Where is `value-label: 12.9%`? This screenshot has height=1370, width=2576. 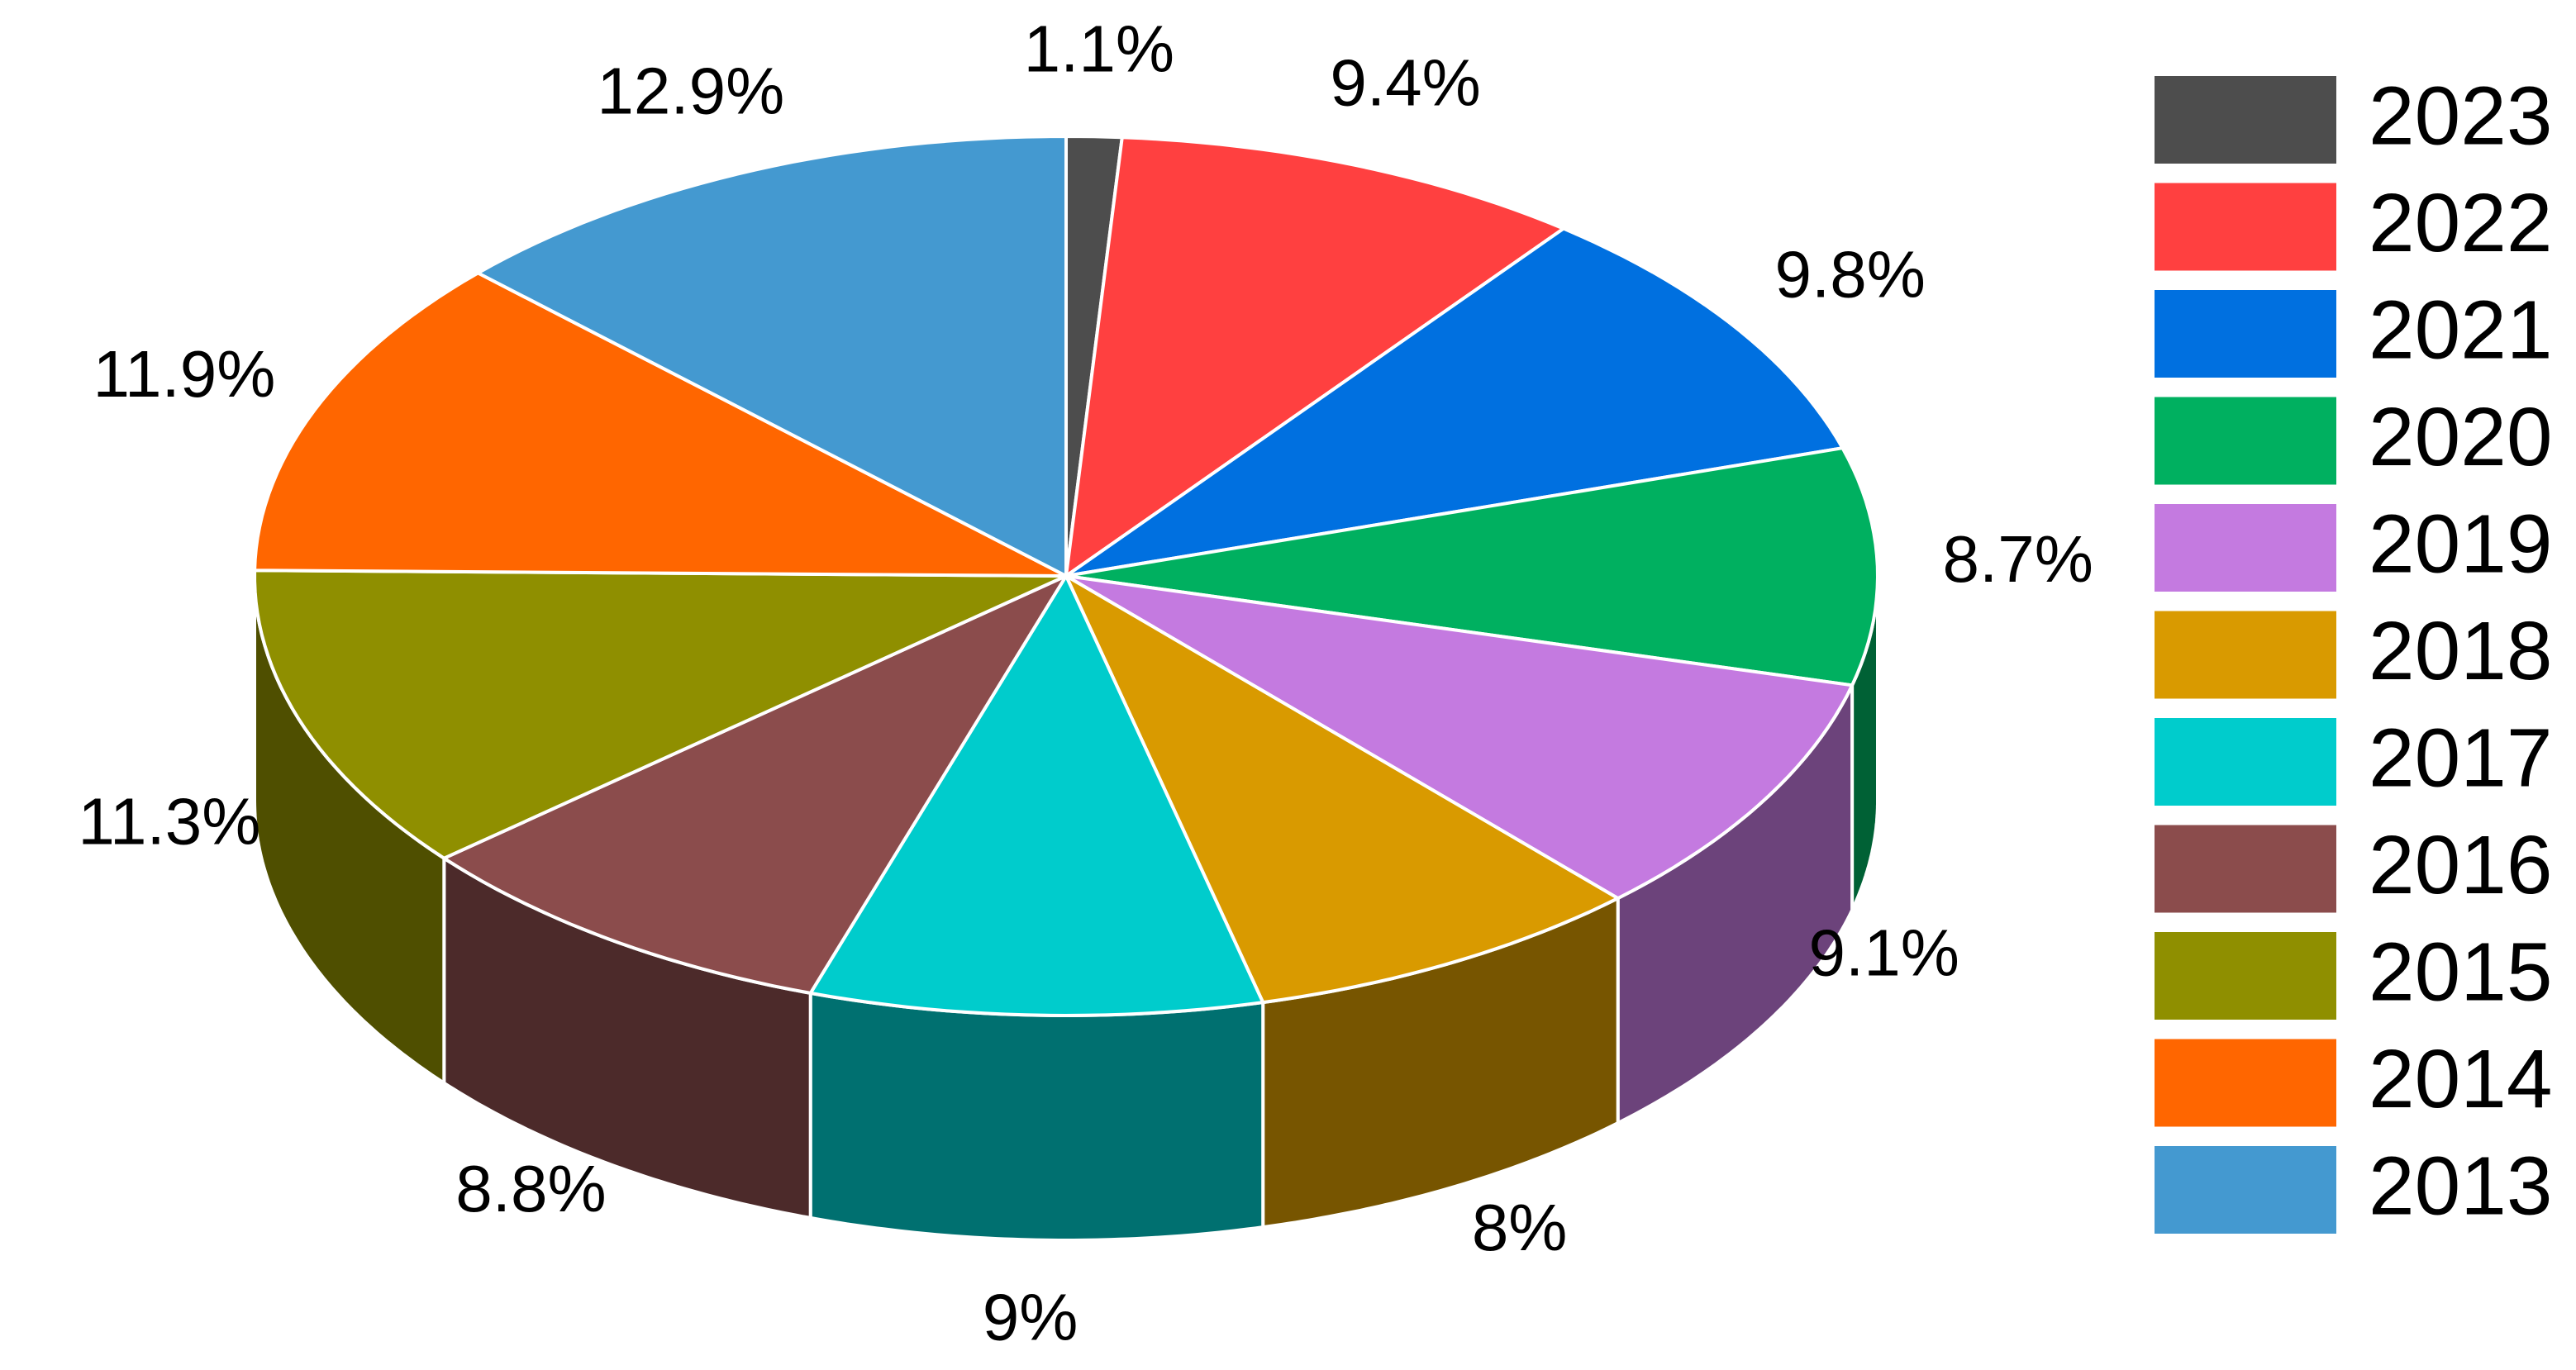
value-label: 12.9% is located at coordinates (691, 90).